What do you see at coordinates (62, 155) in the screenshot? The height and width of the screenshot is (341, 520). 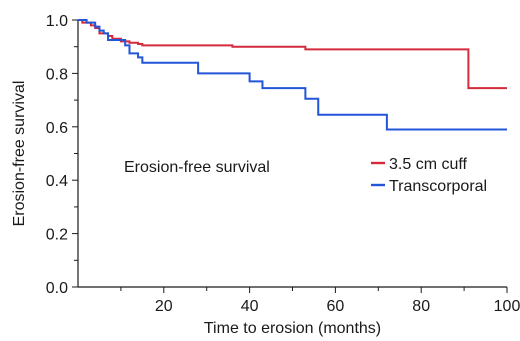 I see `y-ticks: 0.0 0.2 0.4 0.6 0.8 1.0` at bounding box center [62, 155].